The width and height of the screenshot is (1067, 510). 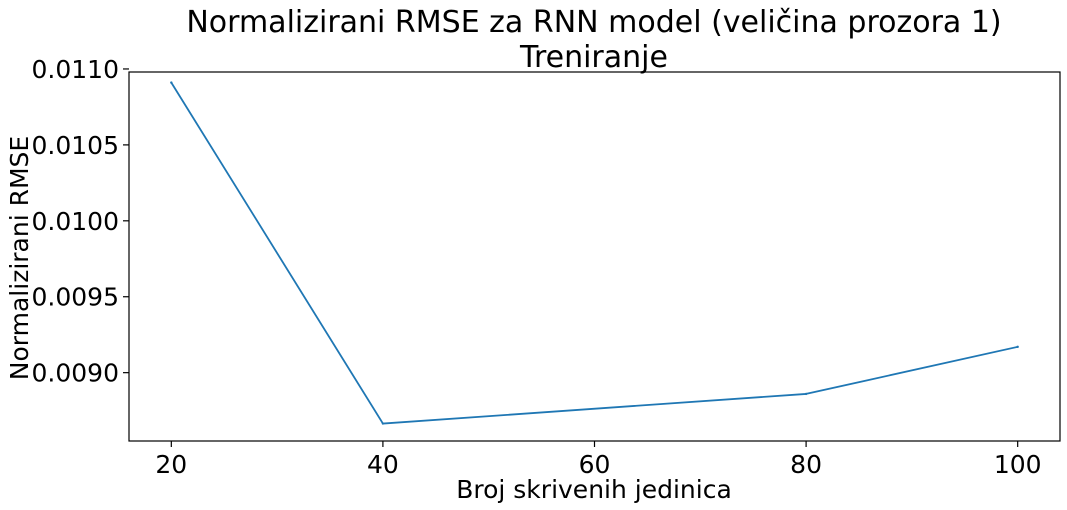 What do you see at coordinates (19, 258) in the screenshot?
I see `y-axis-label: Normalizirani RMSE` at bounding box center [19, 258].